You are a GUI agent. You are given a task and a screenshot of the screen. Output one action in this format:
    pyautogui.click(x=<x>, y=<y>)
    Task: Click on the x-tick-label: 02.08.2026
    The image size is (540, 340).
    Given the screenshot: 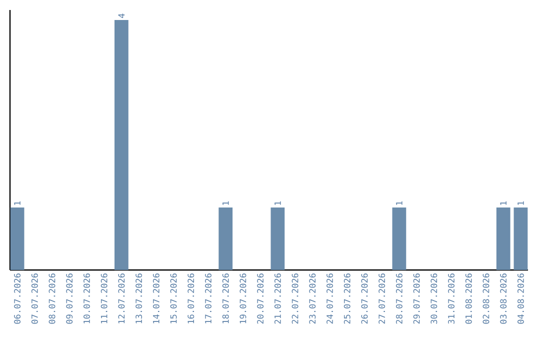 What is the action you would take?
    pyautogui.click(x=486, y=299)
    